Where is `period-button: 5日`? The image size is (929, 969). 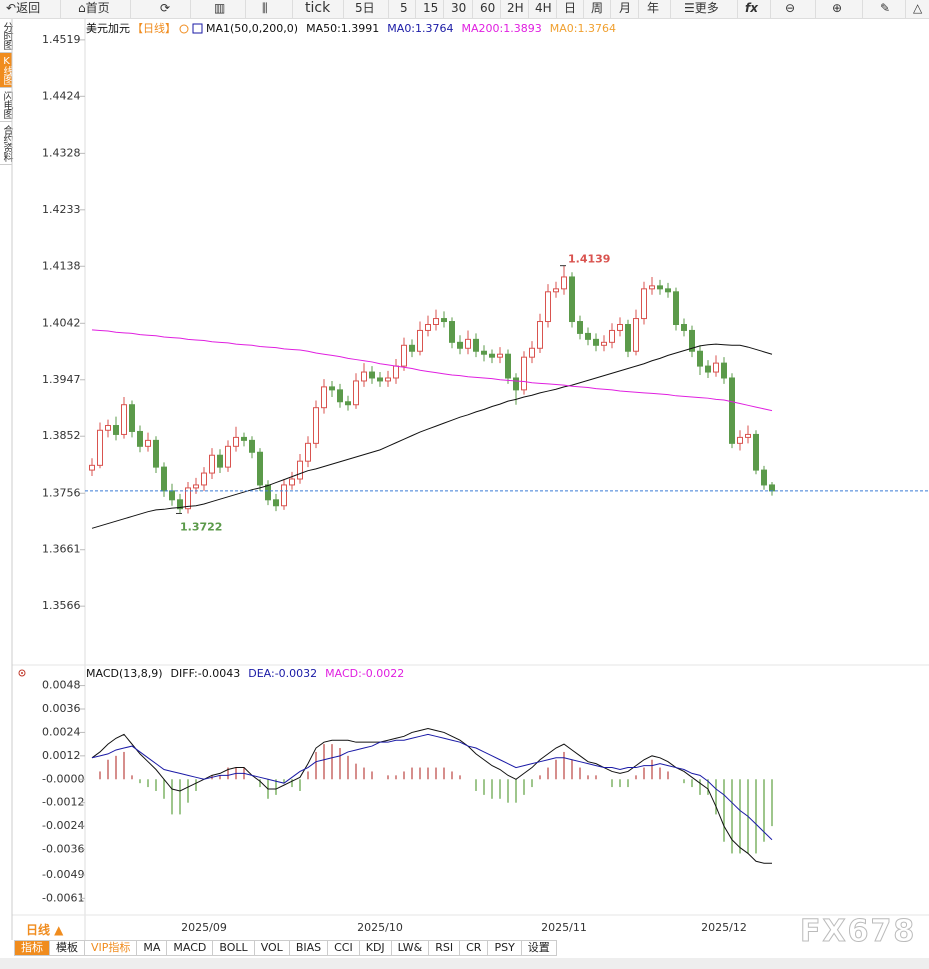
period-button: 5日 is located at coordinates (365, 8).